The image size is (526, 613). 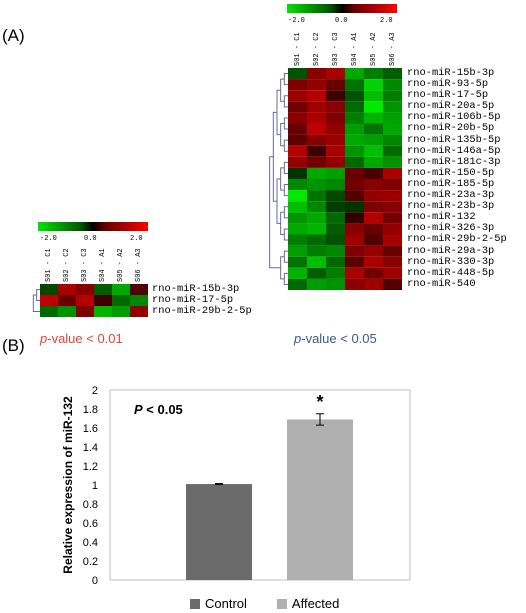 What do you see at coordinates (13, 35) in the screenshot?
I see `panel-a-label: (A)` at bounding box center [13, 35].